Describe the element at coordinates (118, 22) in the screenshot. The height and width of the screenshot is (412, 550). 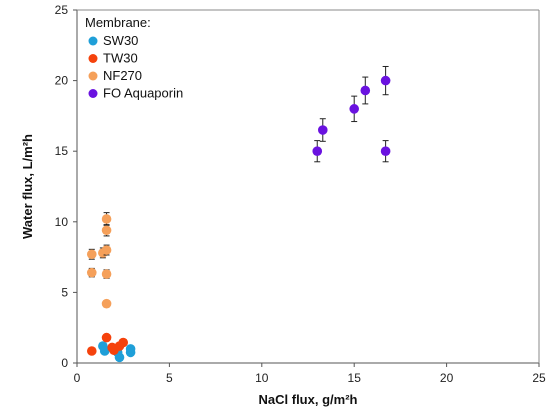
I see `legend-title: Membrane:` at that location.